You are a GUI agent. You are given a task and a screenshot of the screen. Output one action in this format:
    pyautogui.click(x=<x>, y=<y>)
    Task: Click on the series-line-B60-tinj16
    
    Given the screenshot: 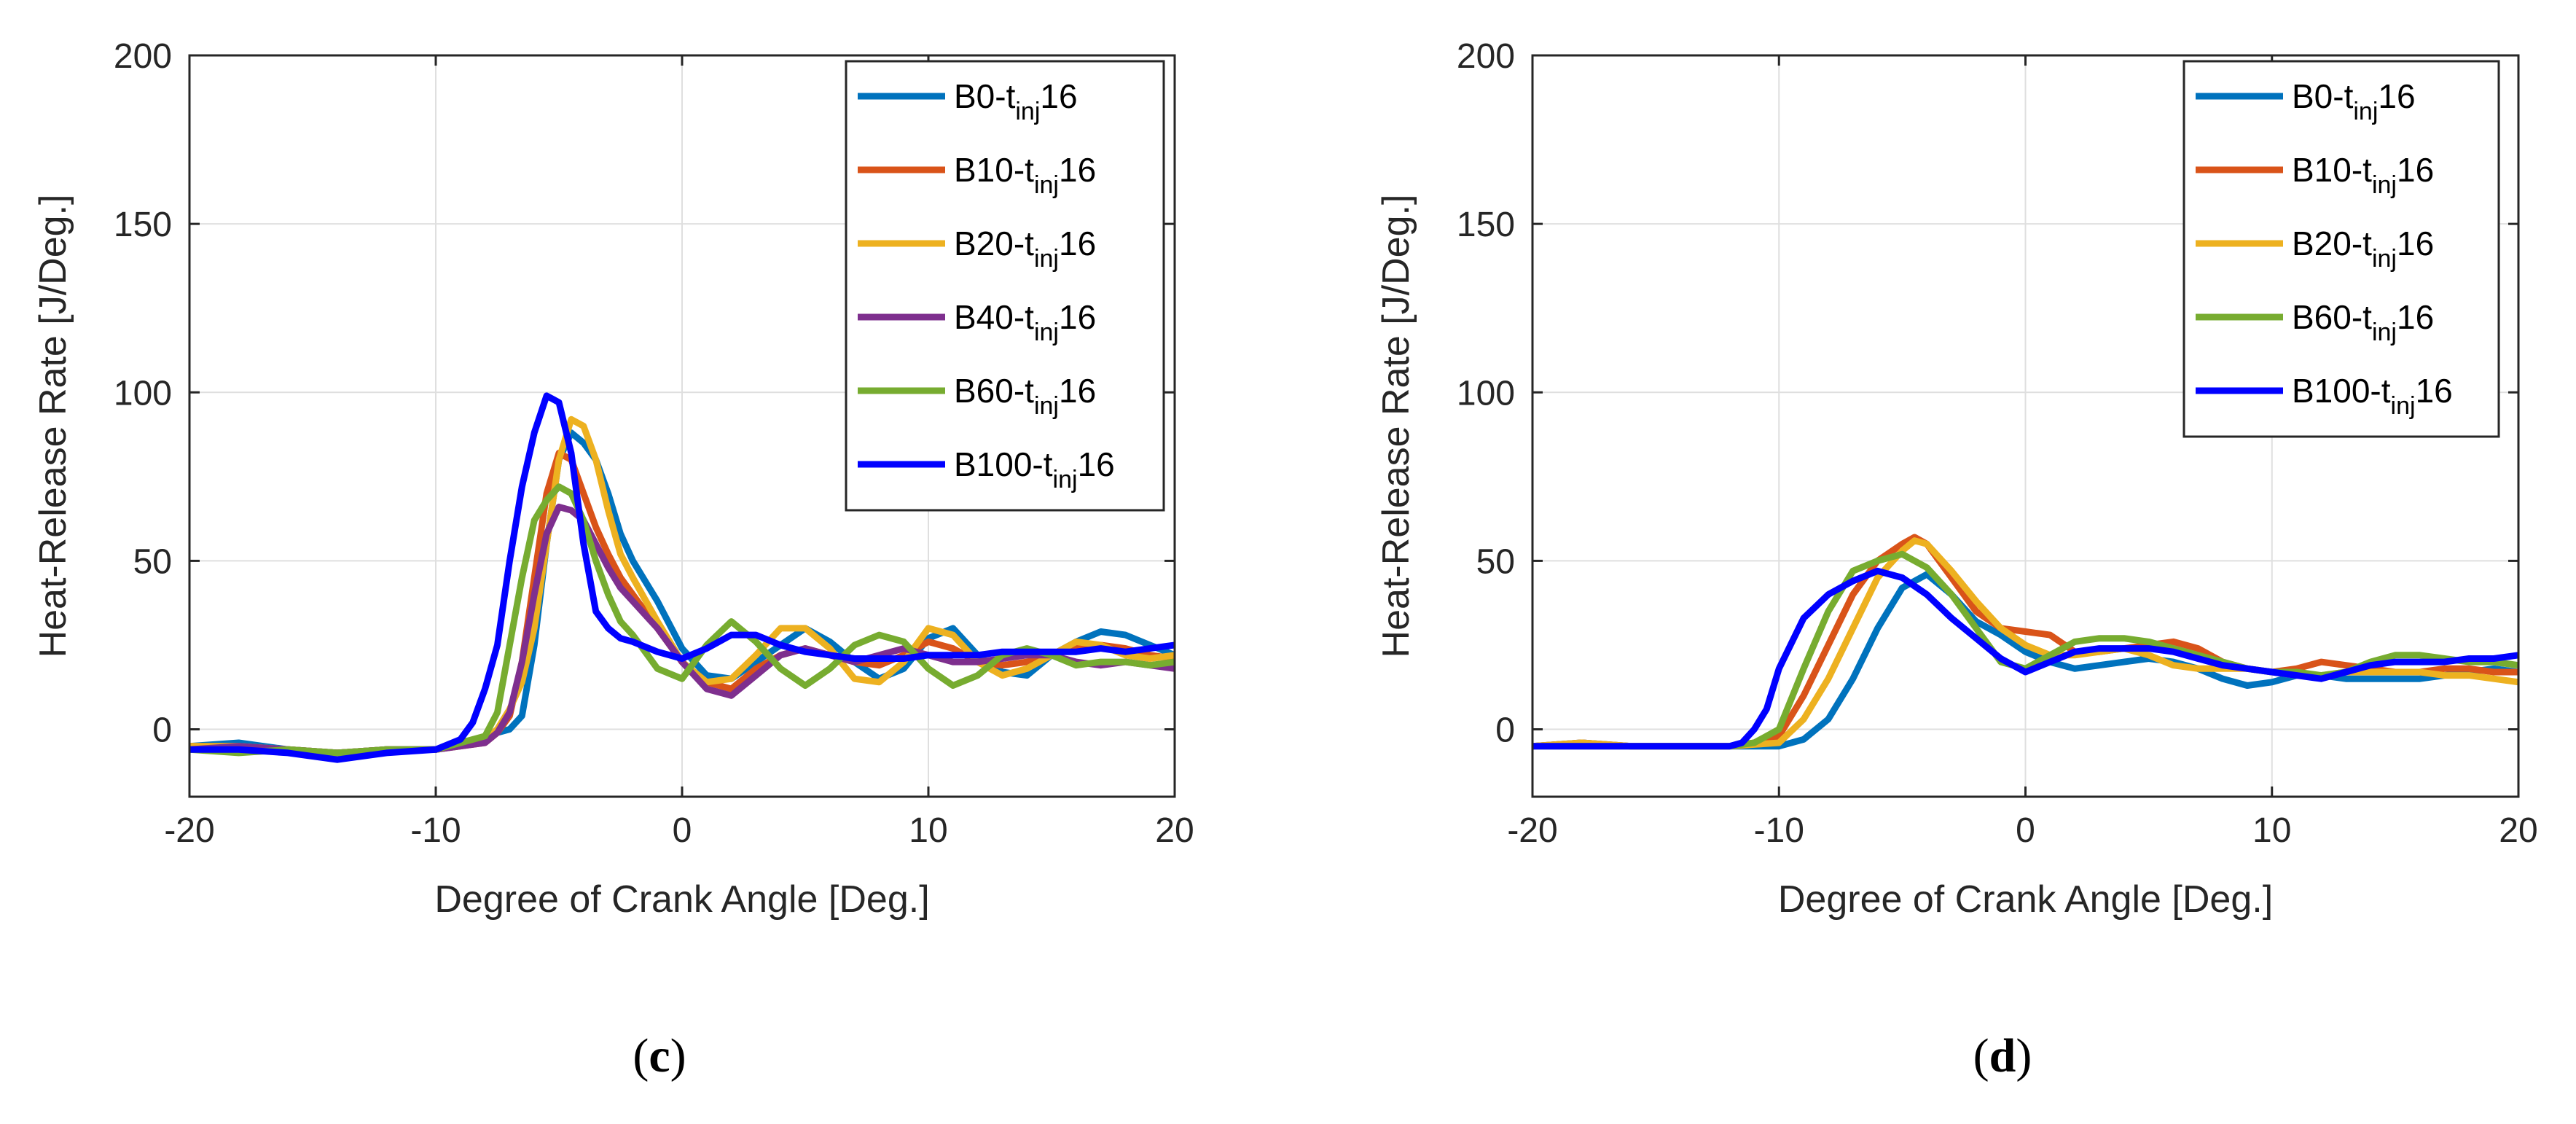 What is the action you would take?
    pyautogui.click(x=2025, y=650)
    